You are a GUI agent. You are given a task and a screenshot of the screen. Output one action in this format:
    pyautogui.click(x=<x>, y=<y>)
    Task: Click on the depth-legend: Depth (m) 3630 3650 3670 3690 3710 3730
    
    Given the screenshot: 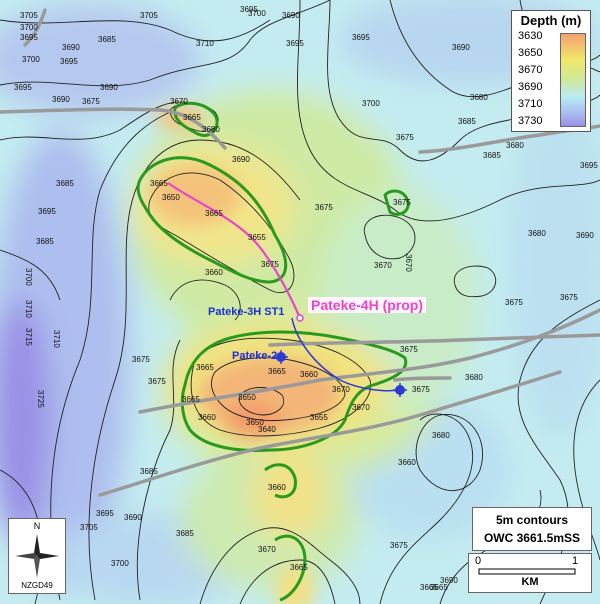 What is the action you would take?
    pyautogui.click(x=551, y=71)
    